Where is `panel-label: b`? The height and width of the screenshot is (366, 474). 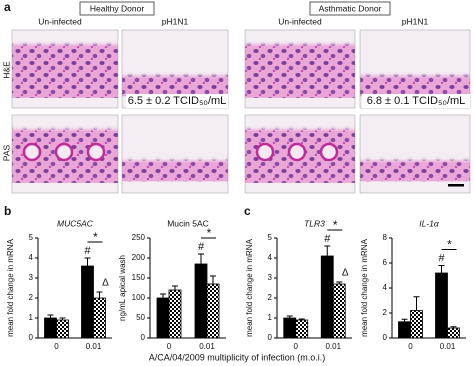 panel-label: b is located at coordinates (7, 211).